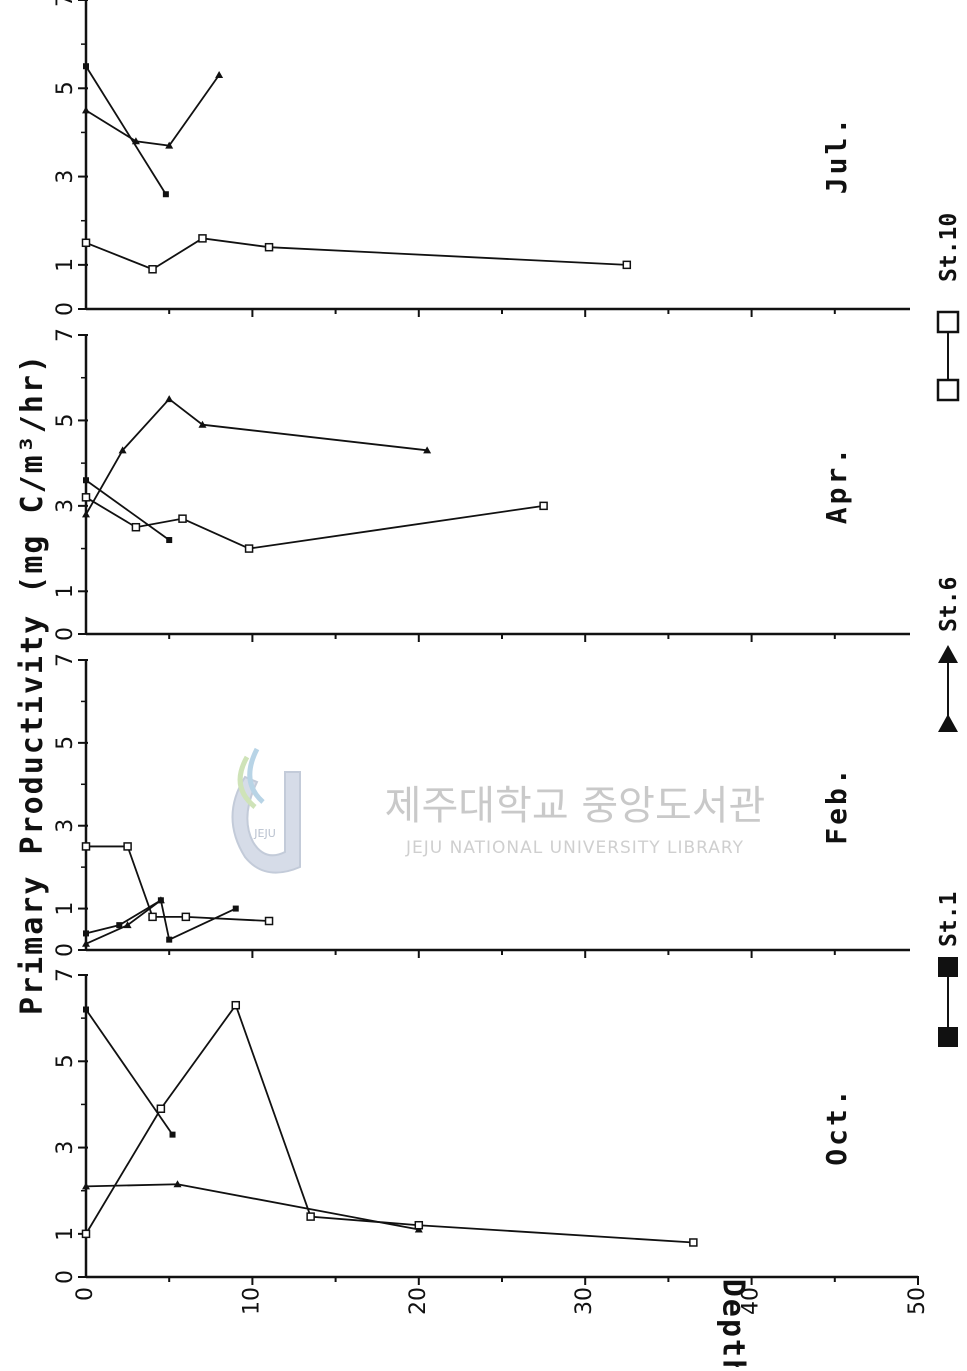 Image resolution: width=967 pixels, height=1371 pixels. Describe the element at coordinates (751, 1301) in the screenshot. I see `x-tick-label: 40` at that location.